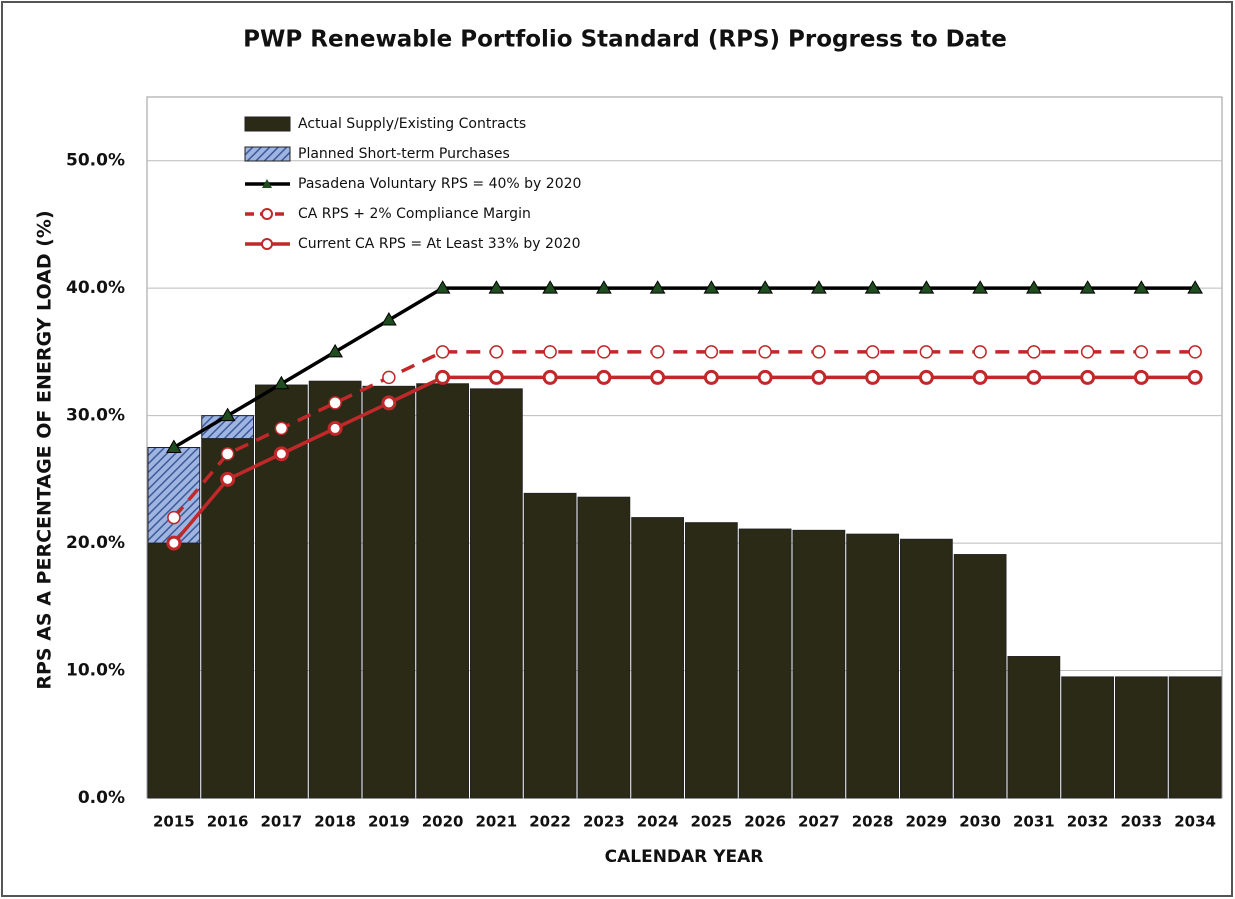 The height and width of the screenshot is (899, 1235). What do you see at coordinates (174, 822) in the screenshot?
I see `x-tick-label: 2015` at bounding box center [174, 822].